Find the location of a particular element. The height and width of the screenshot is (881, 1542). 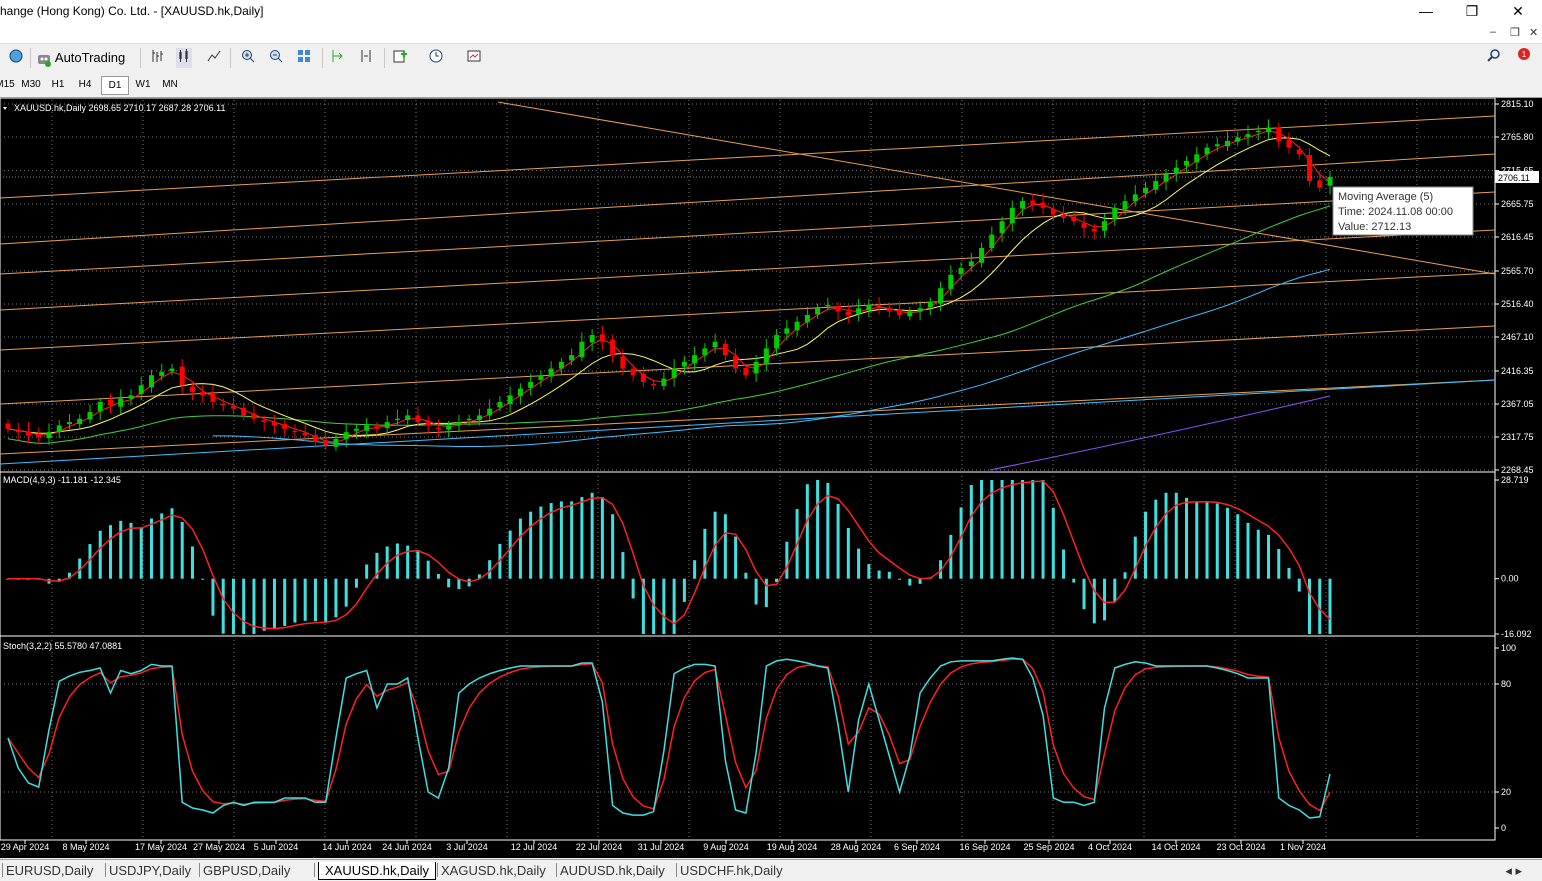

stoch-tick-label: 0 is located at coordinates (1503, 828).